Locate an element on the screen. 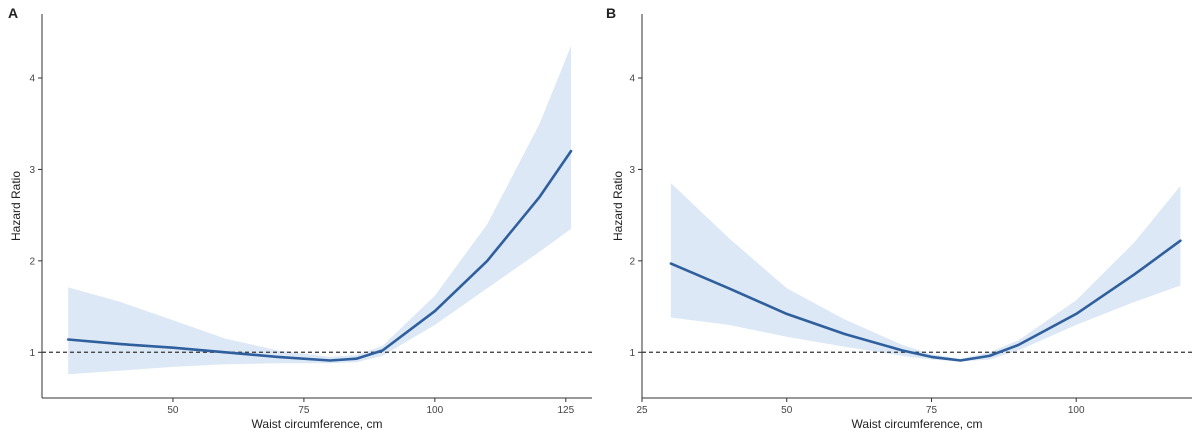 The height and width of the screenshot is (434, 1200). x-tick-label: 125 is located at coordinates (565, 410).